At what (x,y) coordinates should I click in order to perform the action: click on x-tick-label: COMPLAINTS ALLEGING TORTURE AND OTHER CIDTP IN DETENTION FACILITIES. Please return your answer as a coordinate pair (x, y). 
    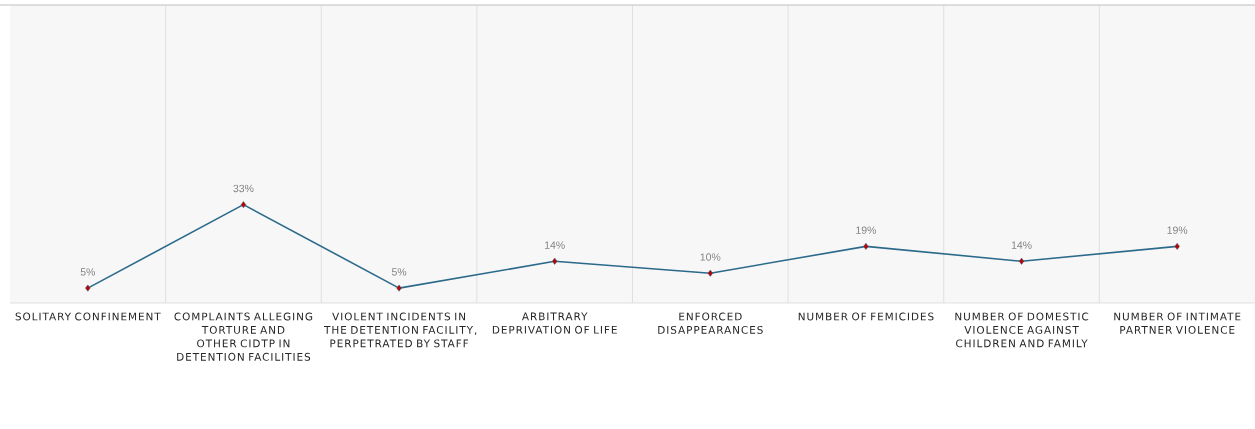
    Looking at the image, I should click on (243, 336).